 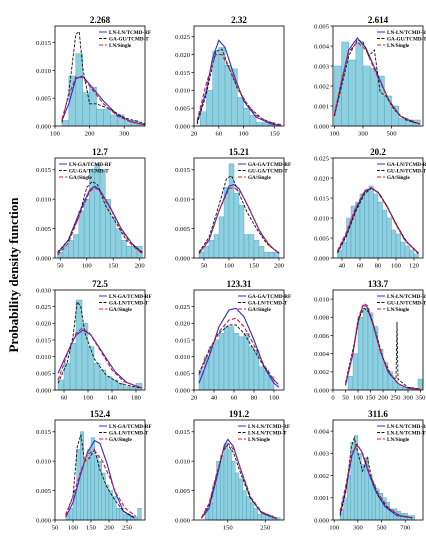 What do you see at coordinates (406, 434) in the screenshot?
I see `legend-label: LN-LN/TCMD-T` at bounding box center [406, 434].